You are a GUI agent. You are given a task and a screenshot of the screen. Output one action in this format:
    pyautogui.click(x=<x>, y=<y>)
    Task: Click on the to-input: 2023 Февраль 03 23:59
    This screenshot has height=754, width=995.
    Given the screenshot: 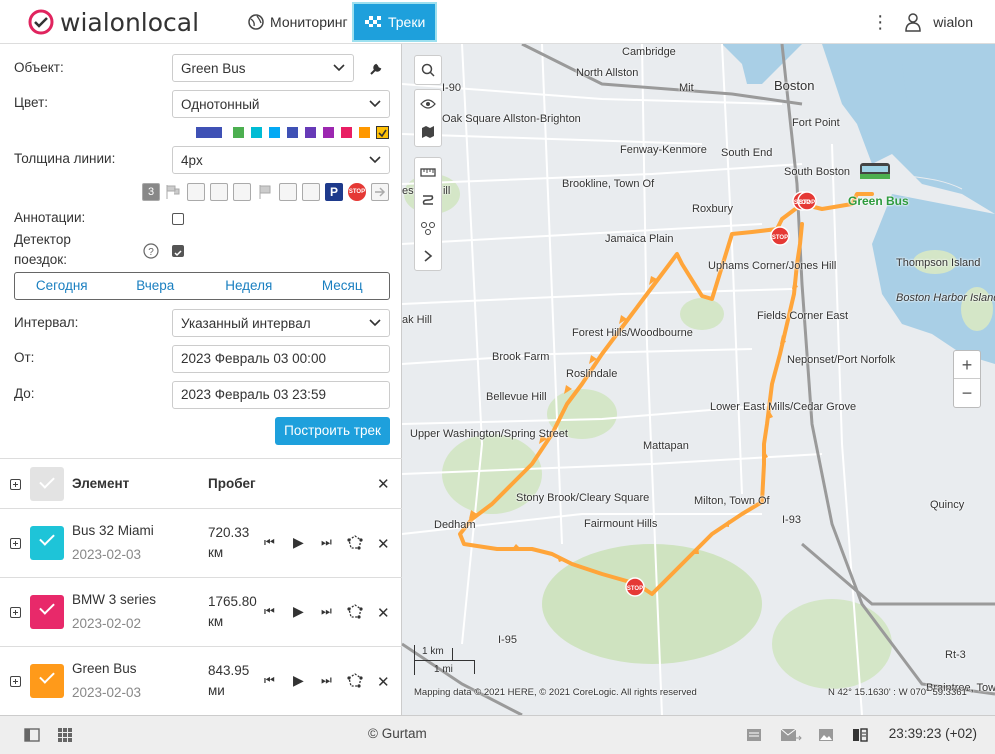 What is the action you would take?
    pyautogui.click(x=281, y=395)
    